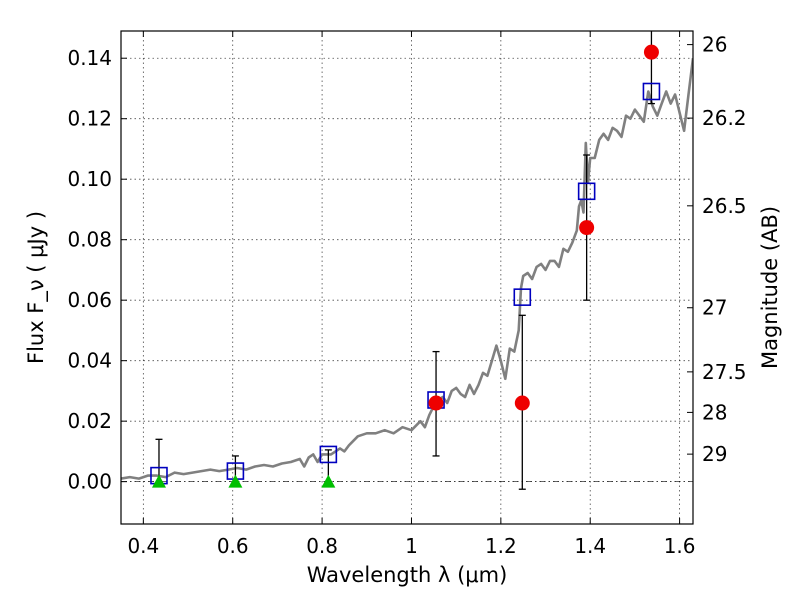 This screenshot has width=800, height=604. I want to click on y2-tick-label: 27.5, so click(724, 372).